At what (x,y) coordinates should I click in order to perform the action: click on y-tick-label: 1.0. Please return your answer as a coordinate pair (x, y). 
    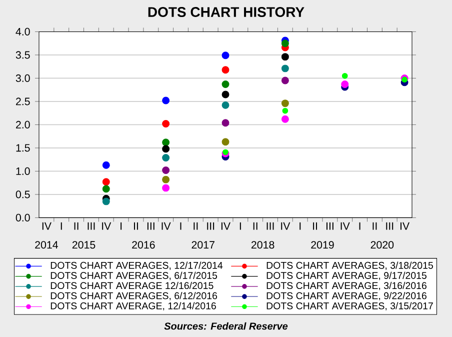
    Looking at the image, I should click on (23, 171).